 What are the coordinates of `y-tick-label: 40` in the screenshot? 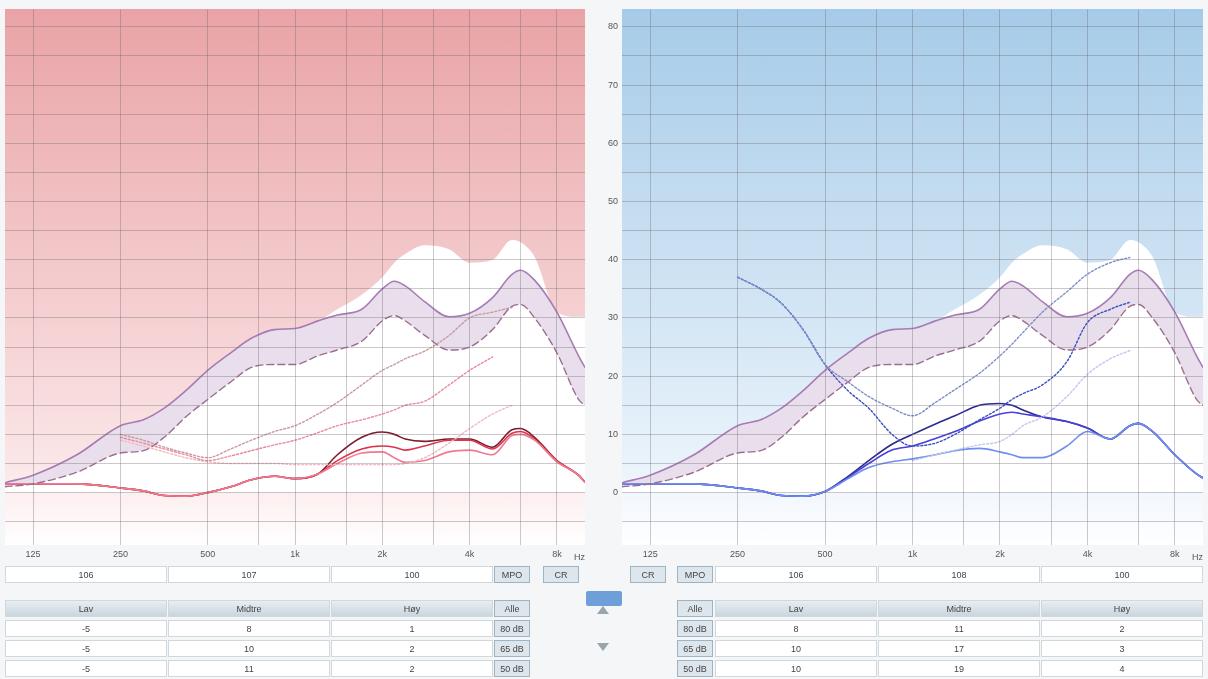 It's located at (612, 259).